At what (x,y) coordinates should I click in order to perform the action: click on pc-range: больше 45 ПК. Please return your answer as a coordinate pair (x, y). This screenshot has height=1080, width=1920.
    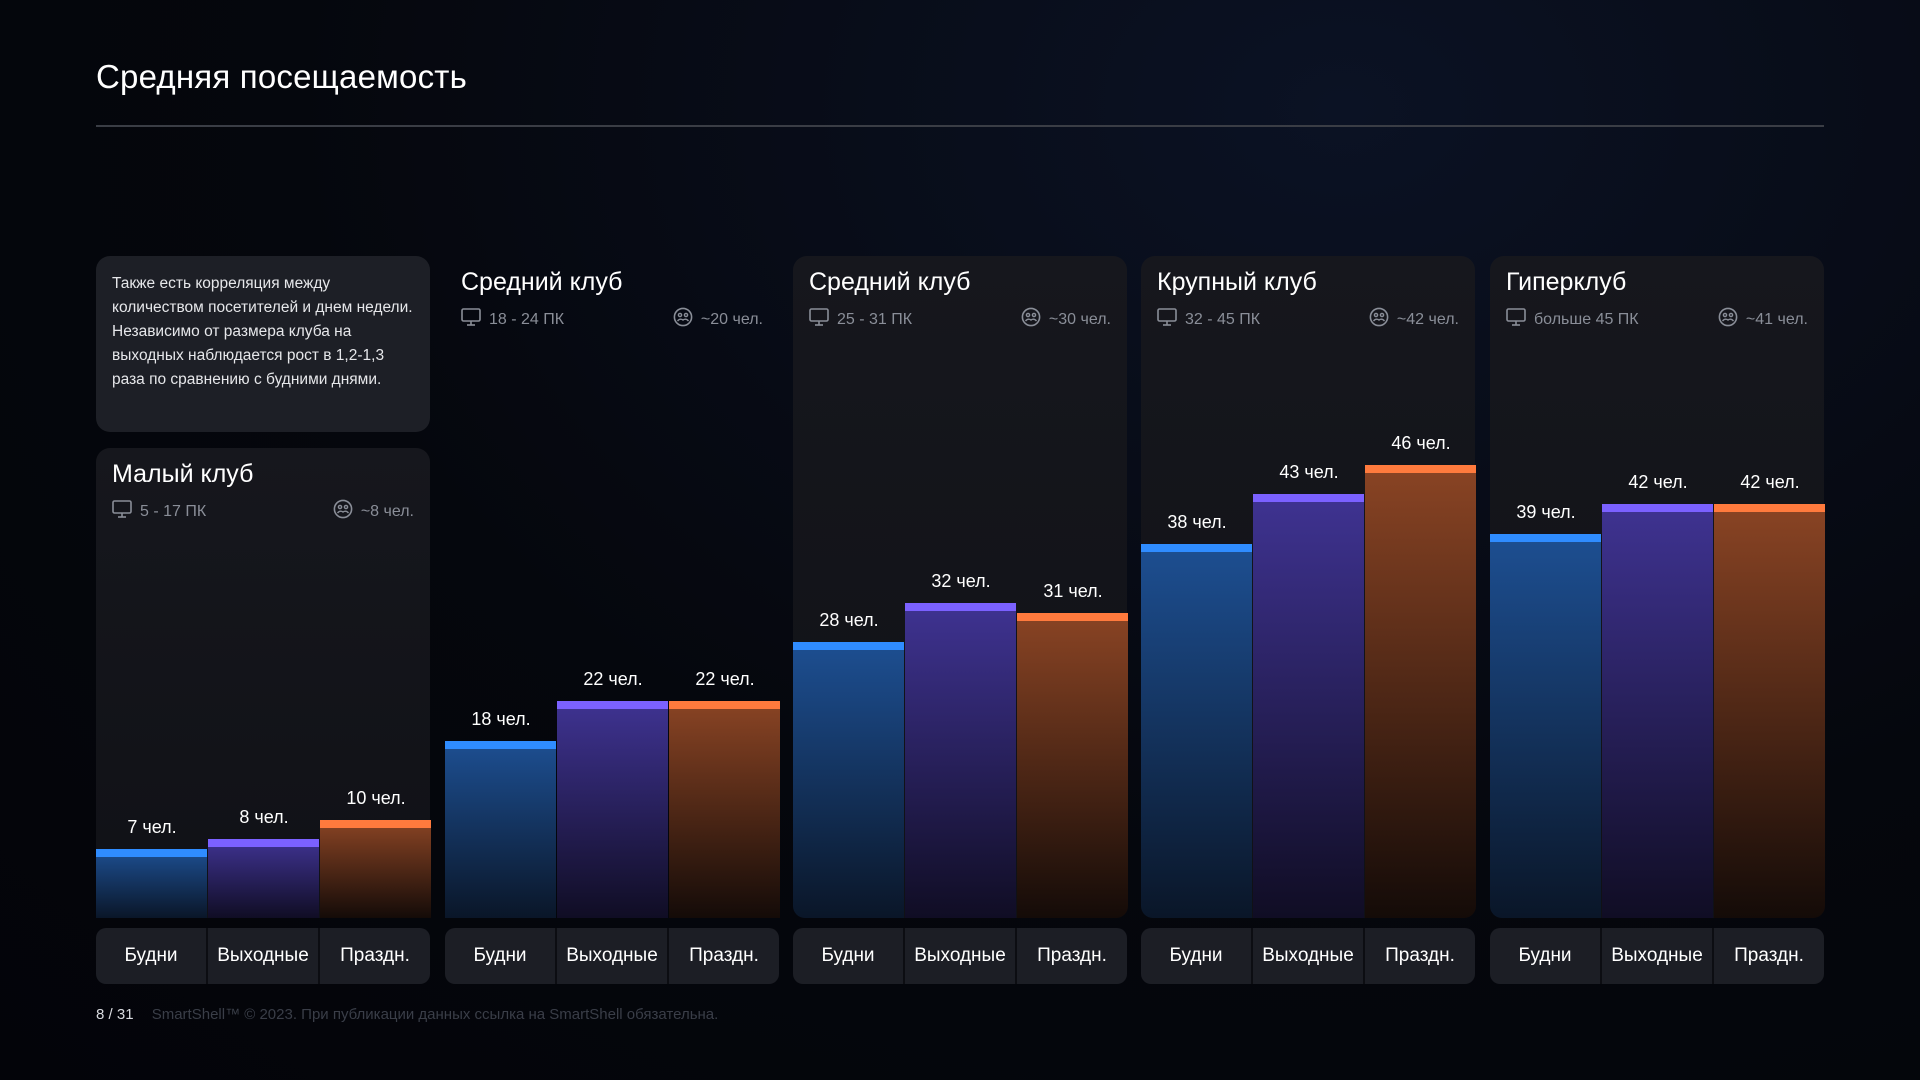
    Looking at the image, I should click on (1572, 319).